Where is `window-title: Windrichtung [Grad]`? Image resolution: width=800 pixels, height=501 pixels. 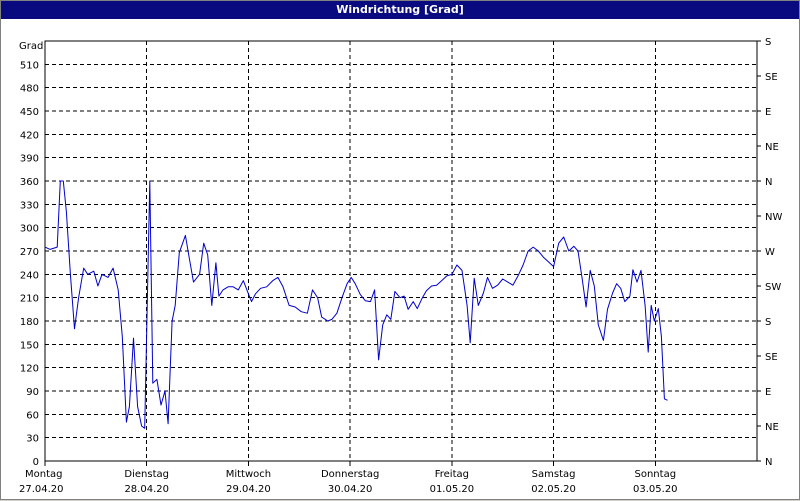 window-title: Windrichtung [Grad] is located at coordinates (400, 10).